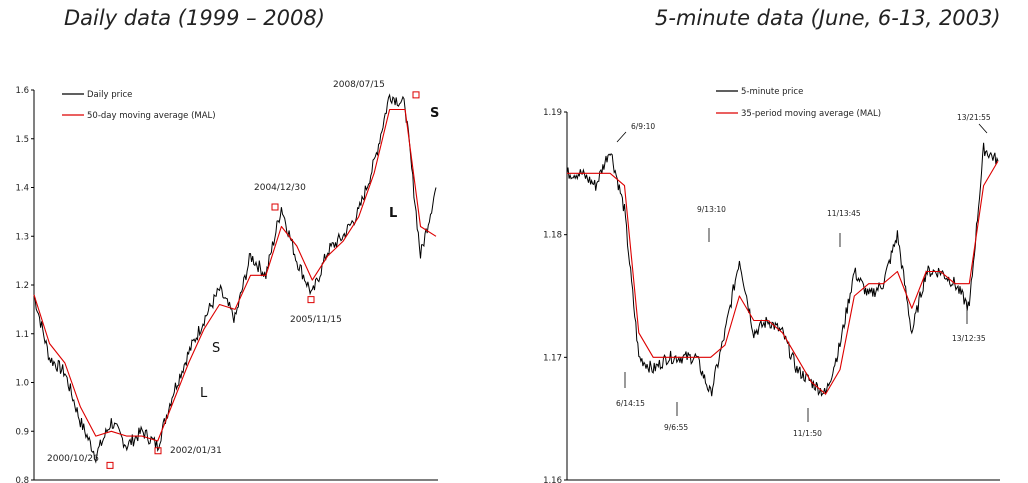  I want to click on annotation-13-12-35: 13/12:35, so click(969, 338).